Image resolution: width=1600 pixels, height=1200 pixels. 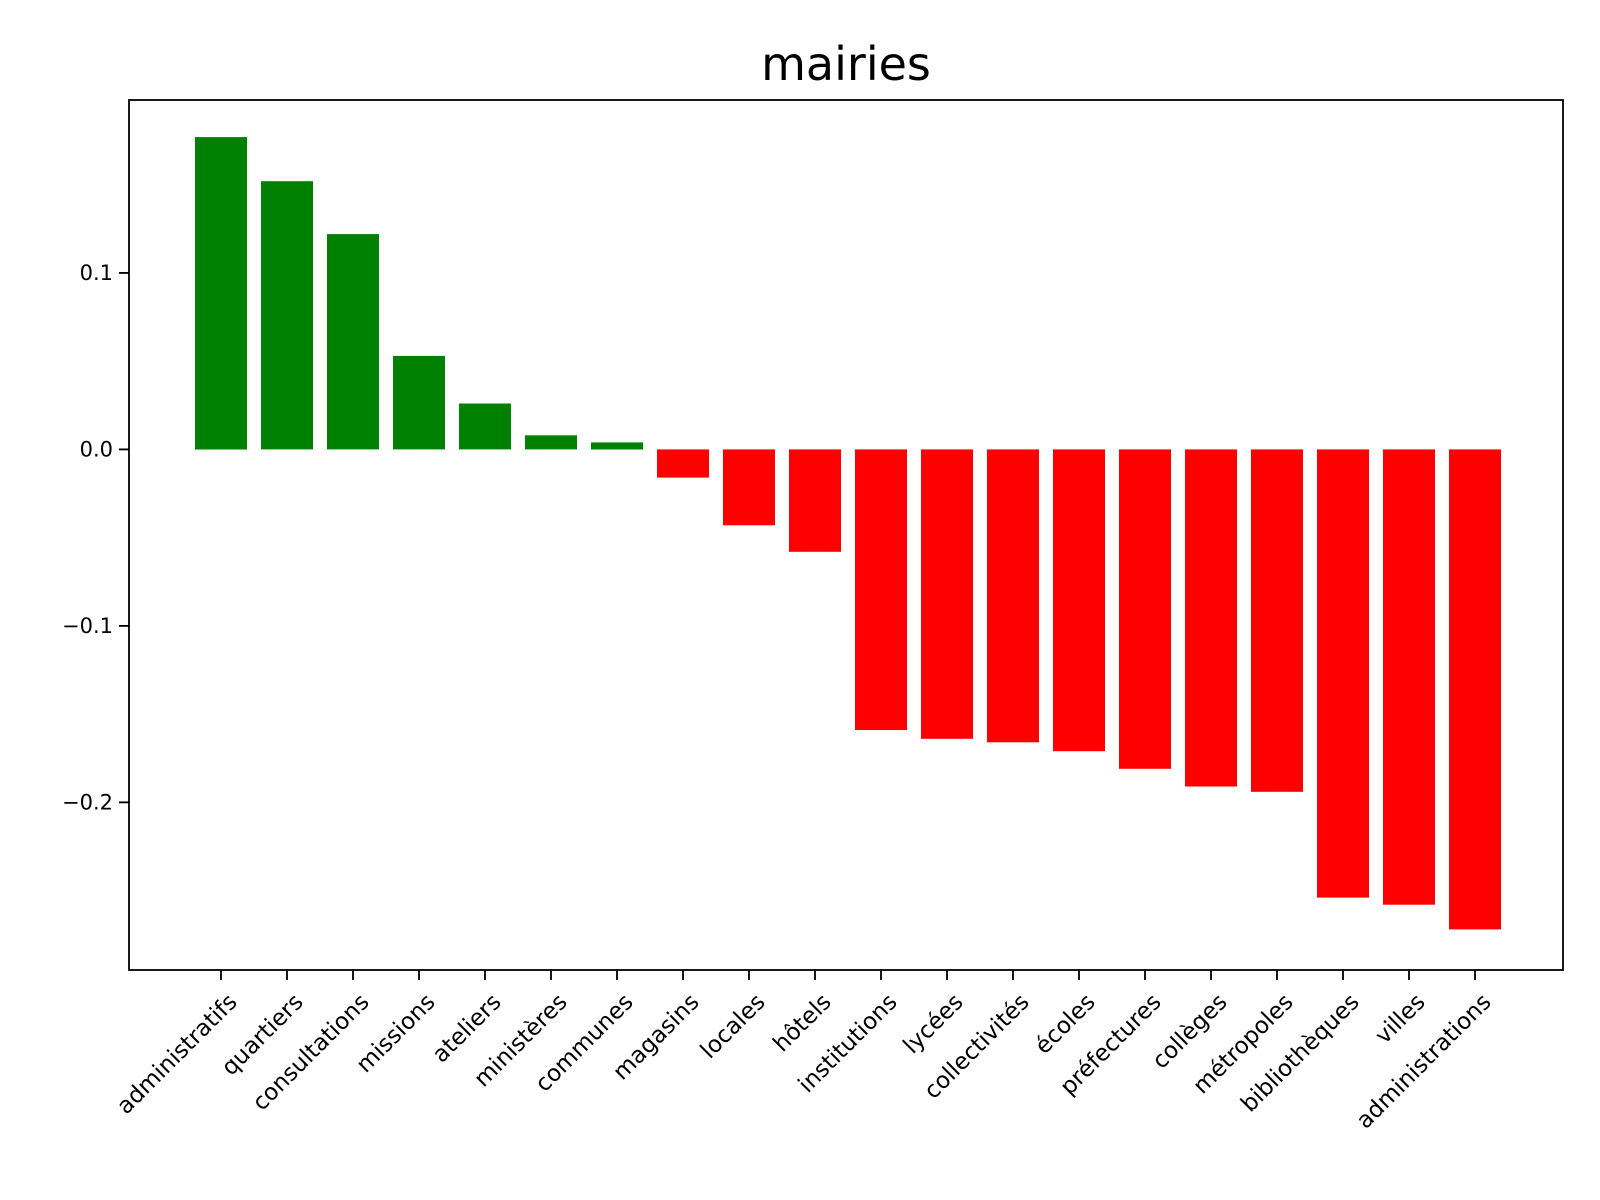 I want to click on bar-quartiers, so click(x=287, y=315).